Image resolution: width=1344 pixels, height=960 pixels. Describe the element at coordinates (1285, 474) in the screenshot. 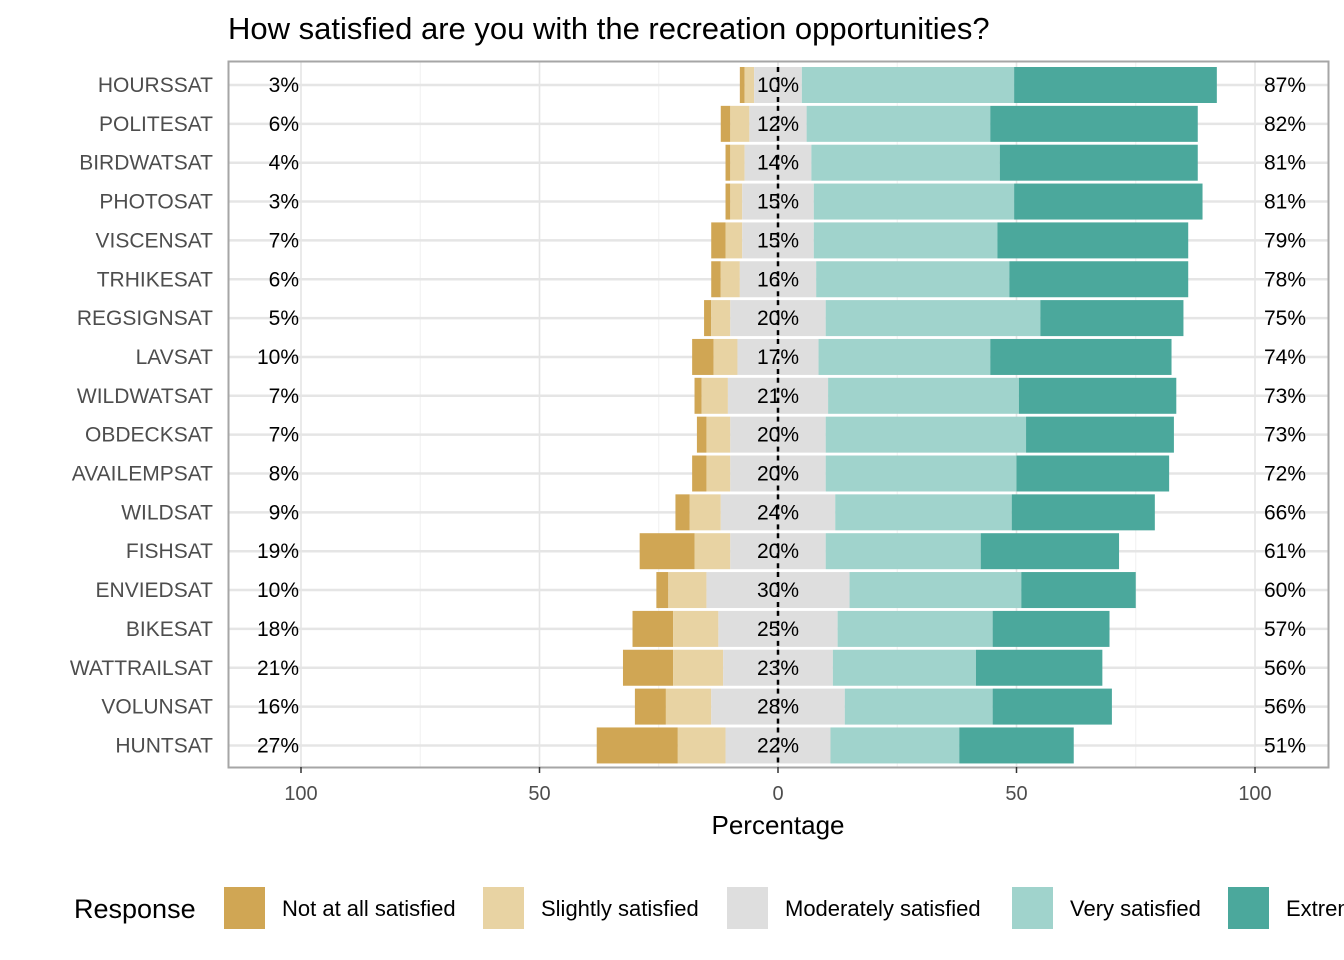

I see `high-percent-label: 72%` at that location.